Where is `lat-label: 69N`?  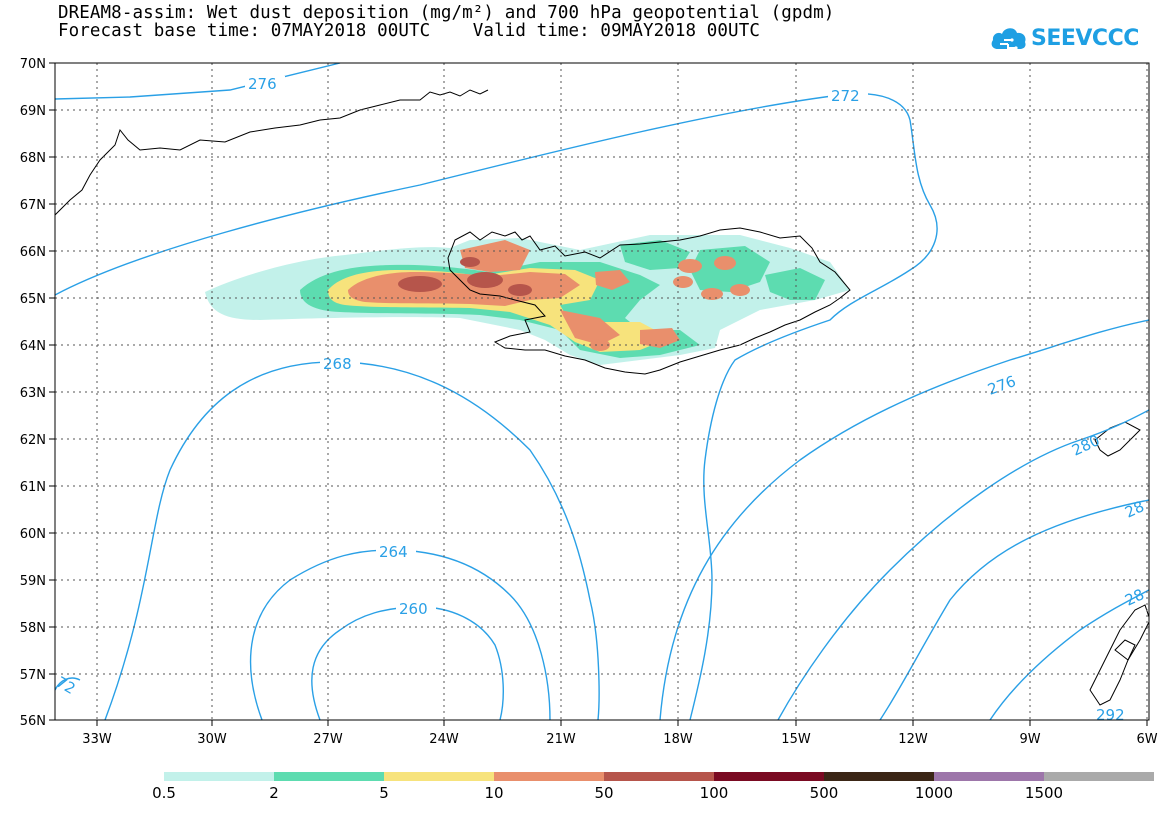 lat-label: 69N is located at coordinates (33, 111).